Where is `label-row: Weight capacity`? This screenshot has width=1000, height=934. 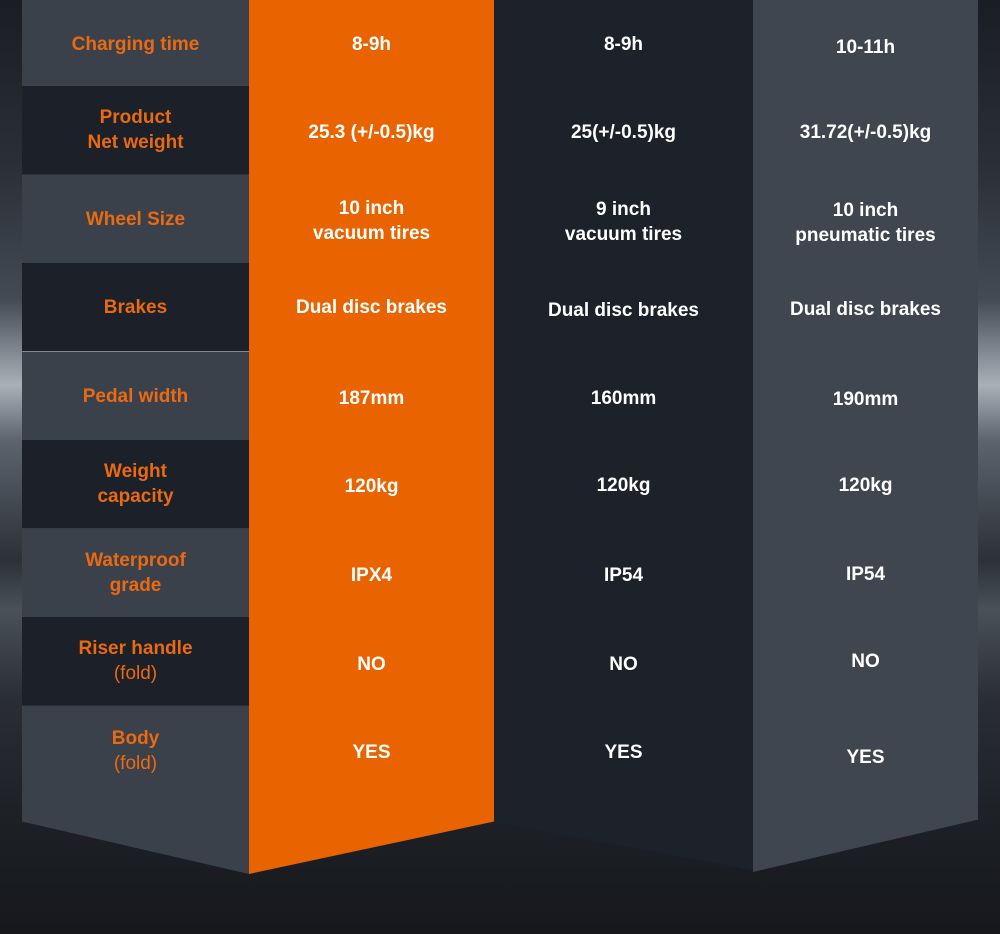
label-row: Weight capacity is located at coordinates (135, 484).